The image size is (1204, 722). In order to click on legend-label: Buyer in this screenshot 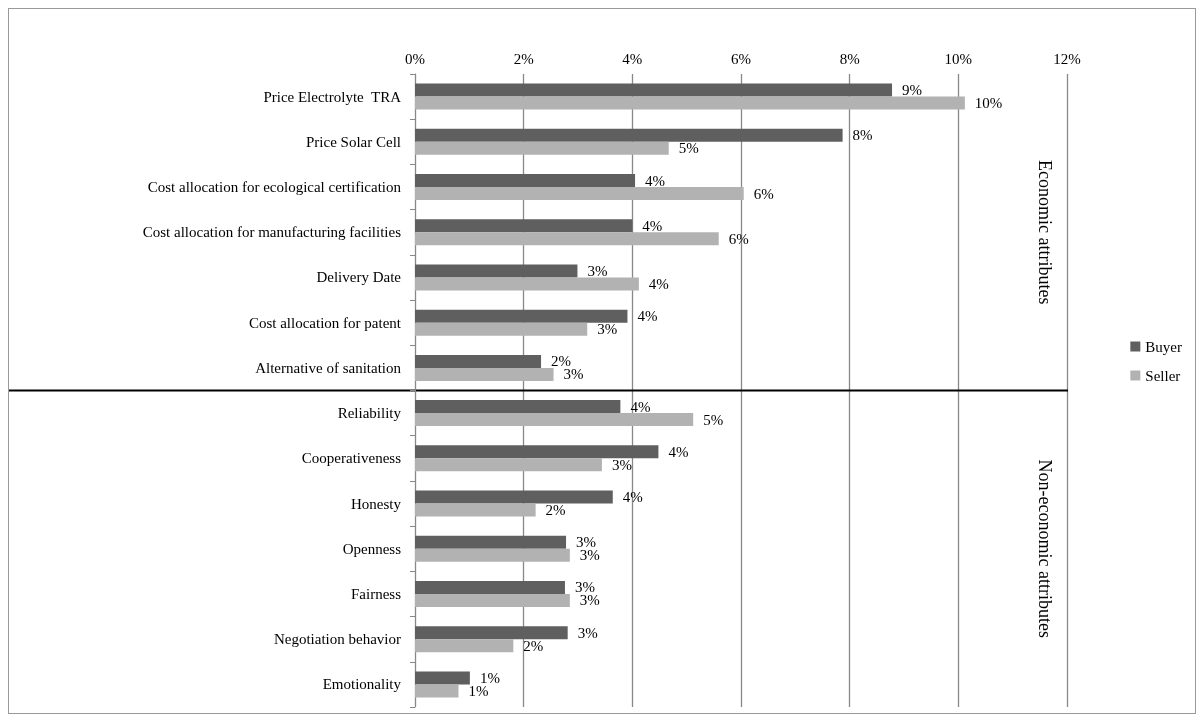, I will do `click(1164, 346)`.